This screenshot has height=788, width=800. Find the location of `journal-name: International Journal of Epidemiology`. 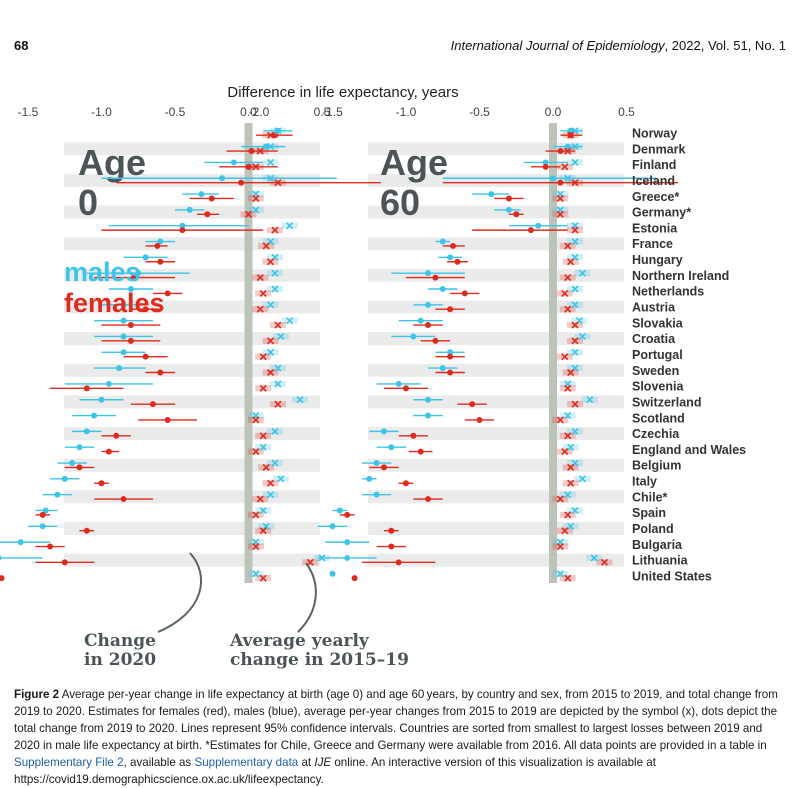

journal-name: International Journal of Epidemiology is located at coordinates (557, 45).